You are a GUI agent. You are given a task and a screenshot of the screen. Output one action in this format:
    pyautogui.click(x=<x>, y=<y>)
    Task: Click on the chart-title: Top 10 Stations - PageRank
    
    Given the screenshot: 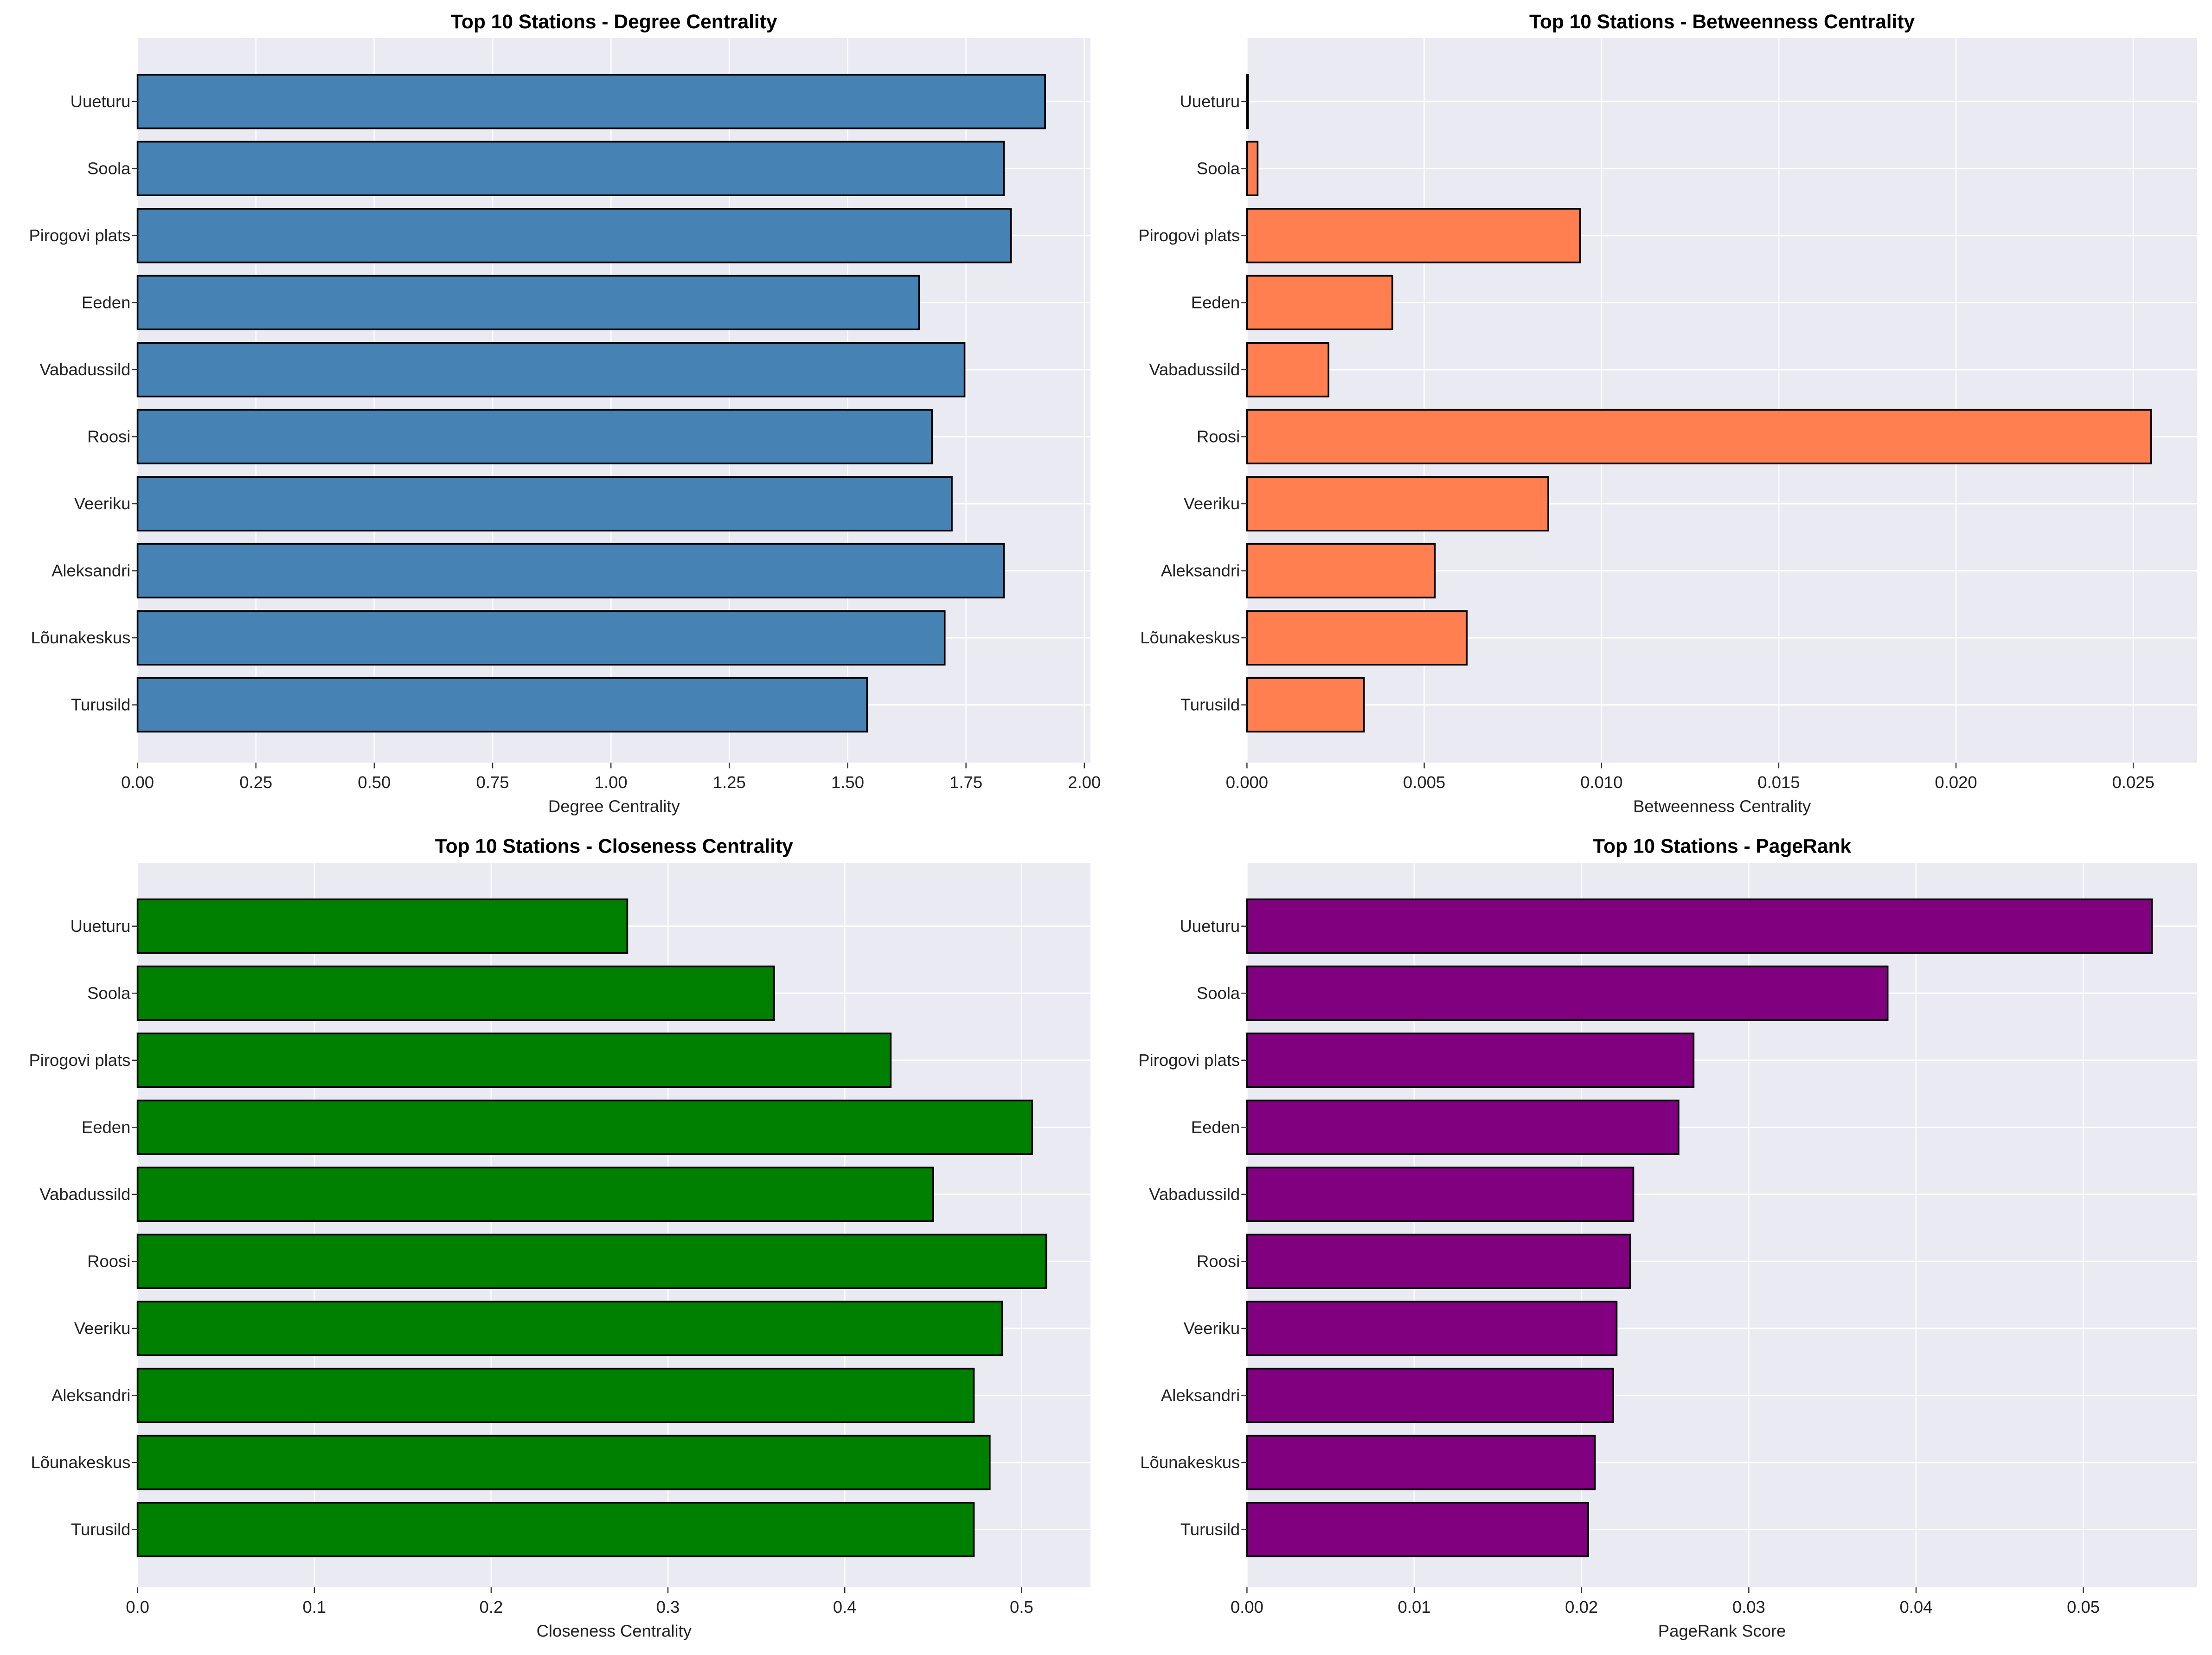 What is the action you would take?
    pyautogui.click(x=1722, y=846)
    